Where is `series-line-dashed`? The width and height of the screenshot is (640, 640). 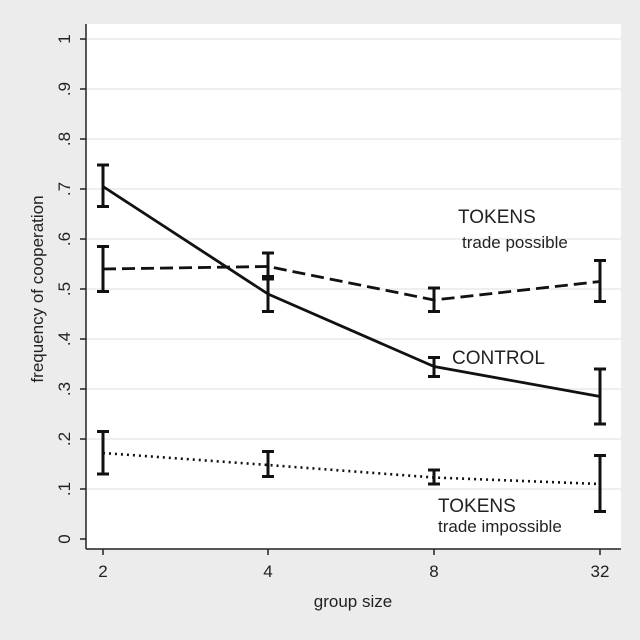
series-line-dashed is located at coordinates (351, 283).